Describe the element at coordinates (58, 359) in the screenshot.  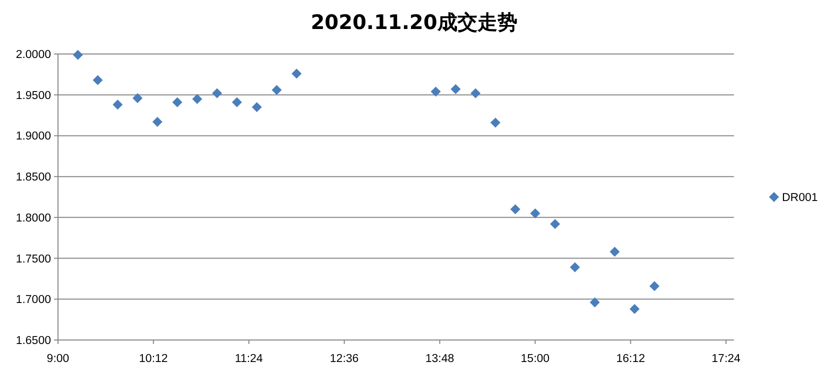
I see `x-tick-label: 9:00` at that location.